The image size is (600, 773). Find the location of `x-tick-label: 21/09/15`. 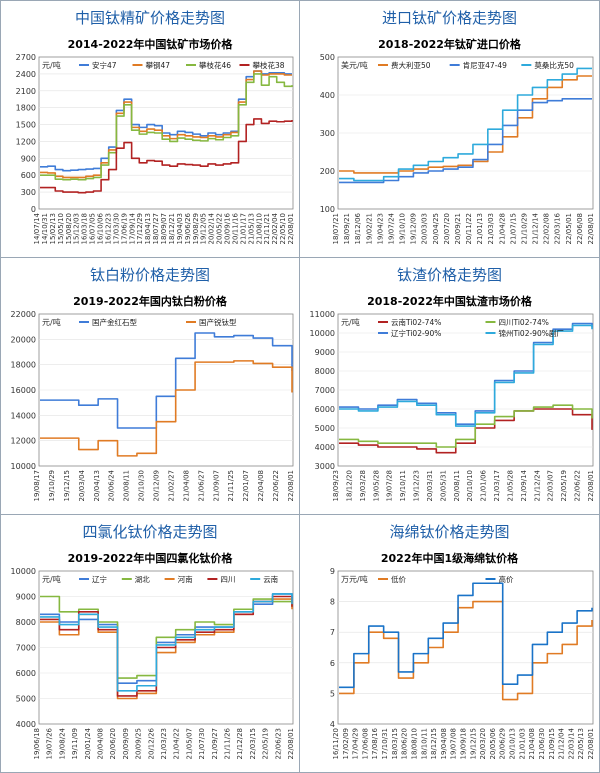

x-tick-label: 21/09/15 is located at coordinates (552, 743).